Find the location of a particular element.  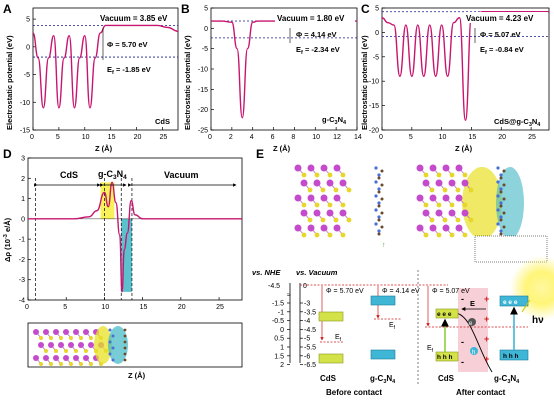

cds-lattice-d is located at coordinates (70, 347).